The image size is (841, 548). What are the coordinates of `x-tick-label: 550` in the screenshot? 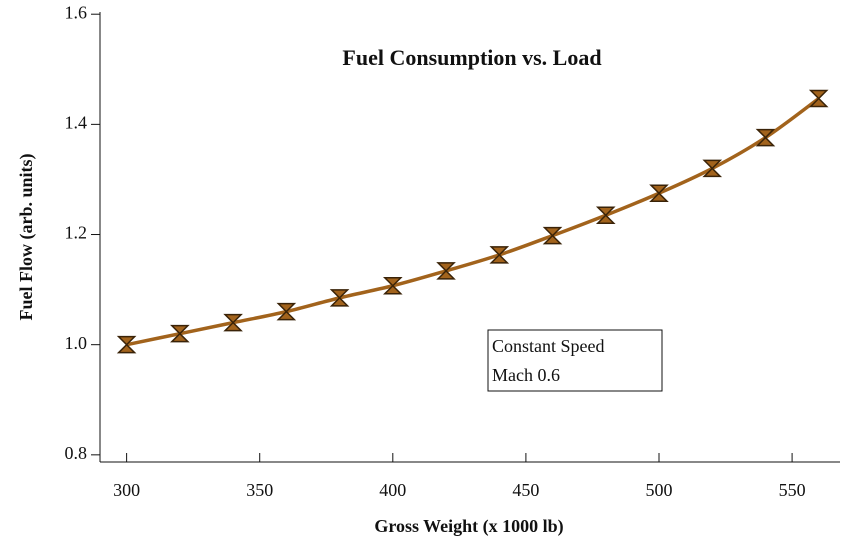 It's located at (792, 490).